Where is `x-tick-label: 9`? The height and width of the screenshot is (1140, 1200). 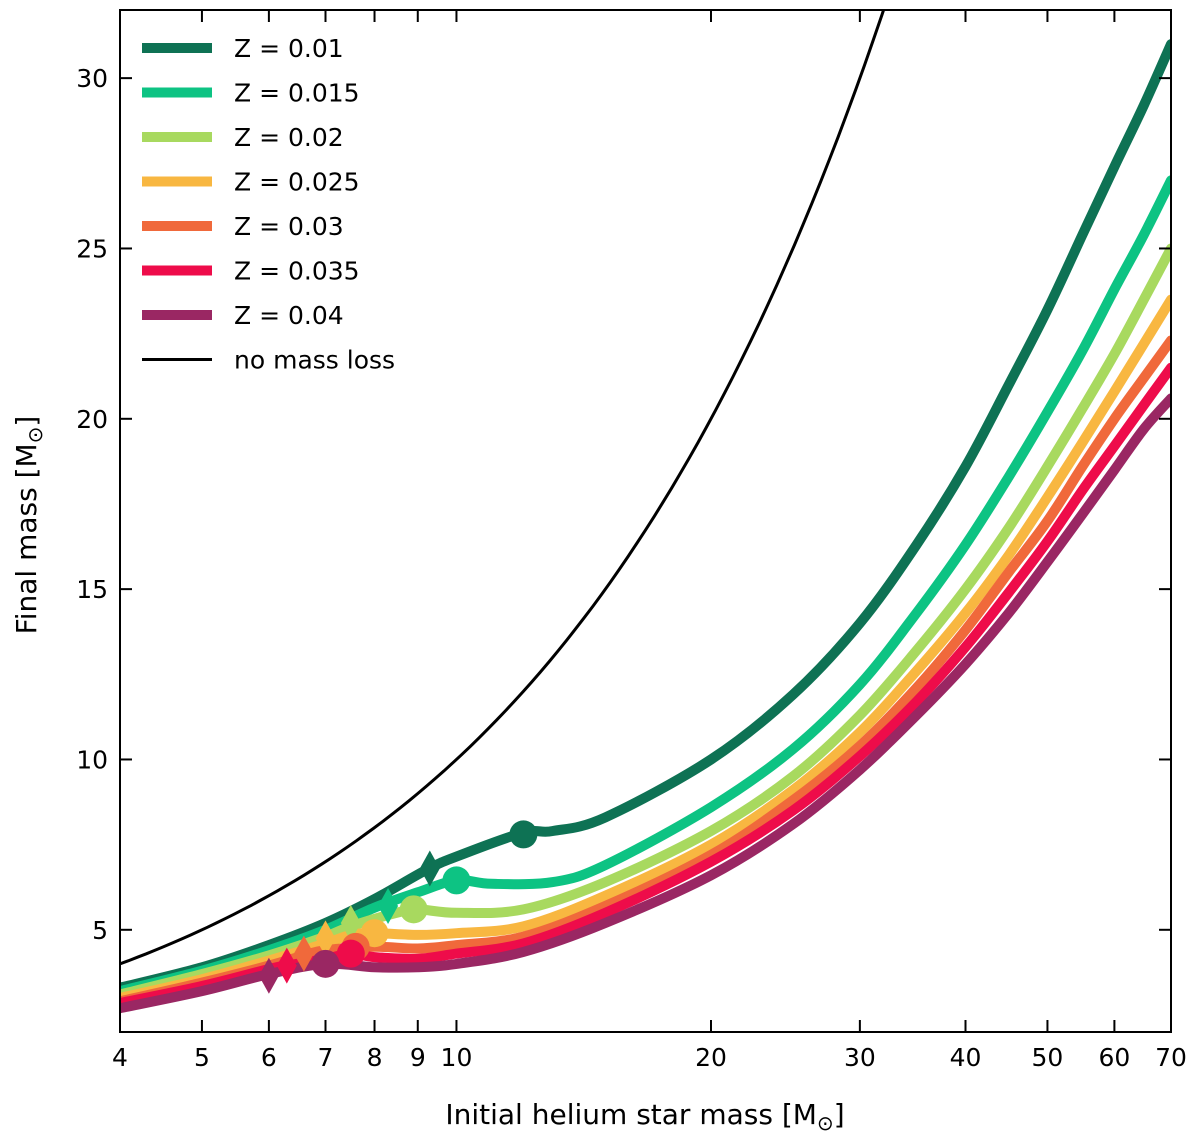 x-tick-label: 9 is located at coordinates (418, 1057).